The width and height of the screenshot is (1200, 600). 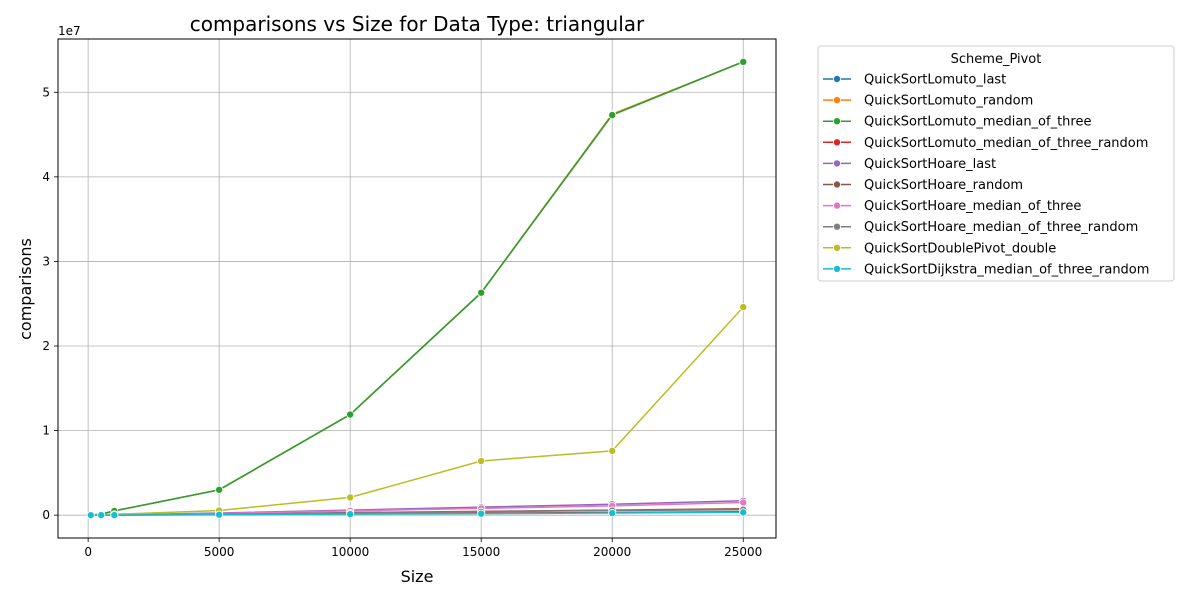 I want to click on legend-label: QuickSortHoare_median_of_three_random, so click(x=1001, y=227).